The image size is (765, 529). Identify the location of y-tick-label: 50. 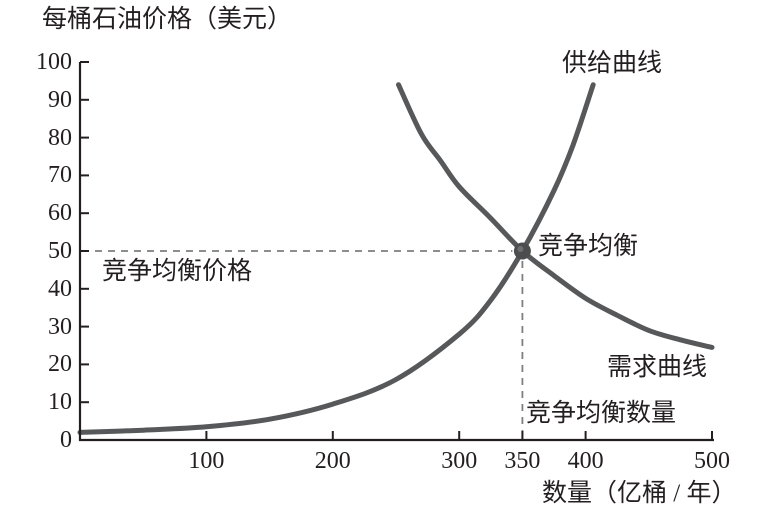
(60, 251).